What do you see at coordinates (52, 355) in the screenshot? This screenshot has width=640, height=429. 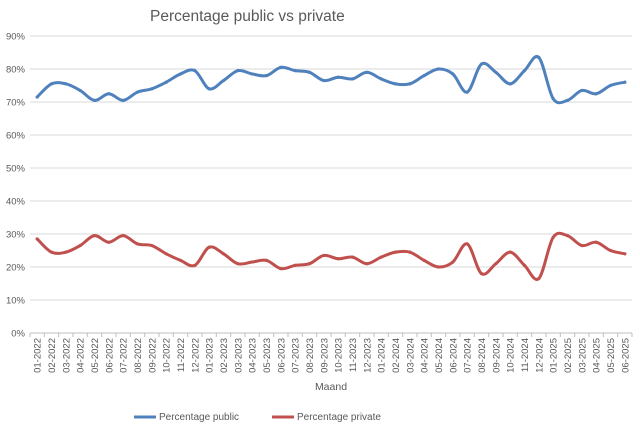 I see `x-tick-label: 02-2022` at bounding box center [52, 355].